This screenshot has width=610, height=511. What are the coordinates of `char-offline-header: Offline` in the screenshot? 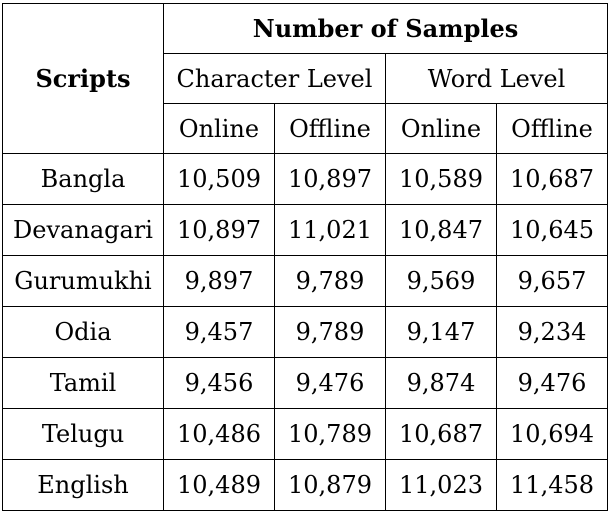 It's located at (330, 128).